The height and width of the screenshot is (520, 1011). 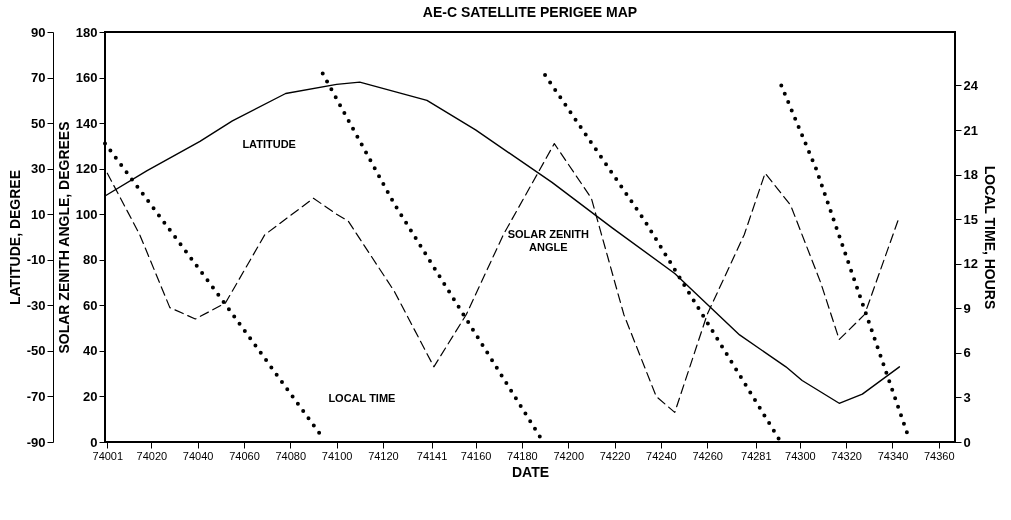 I want to click on x-tick-label: 74020, so click(x=152, y=455).